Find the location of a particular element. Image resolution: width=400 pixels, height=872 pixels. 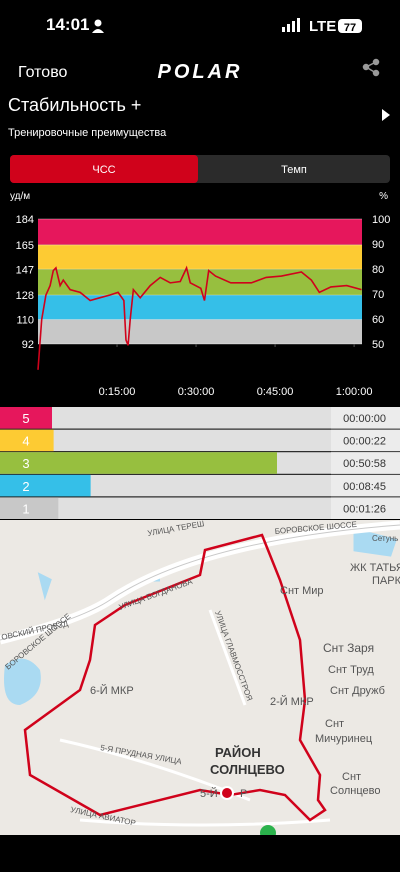

title: Стабильность + is located at coordinates (74, 105).